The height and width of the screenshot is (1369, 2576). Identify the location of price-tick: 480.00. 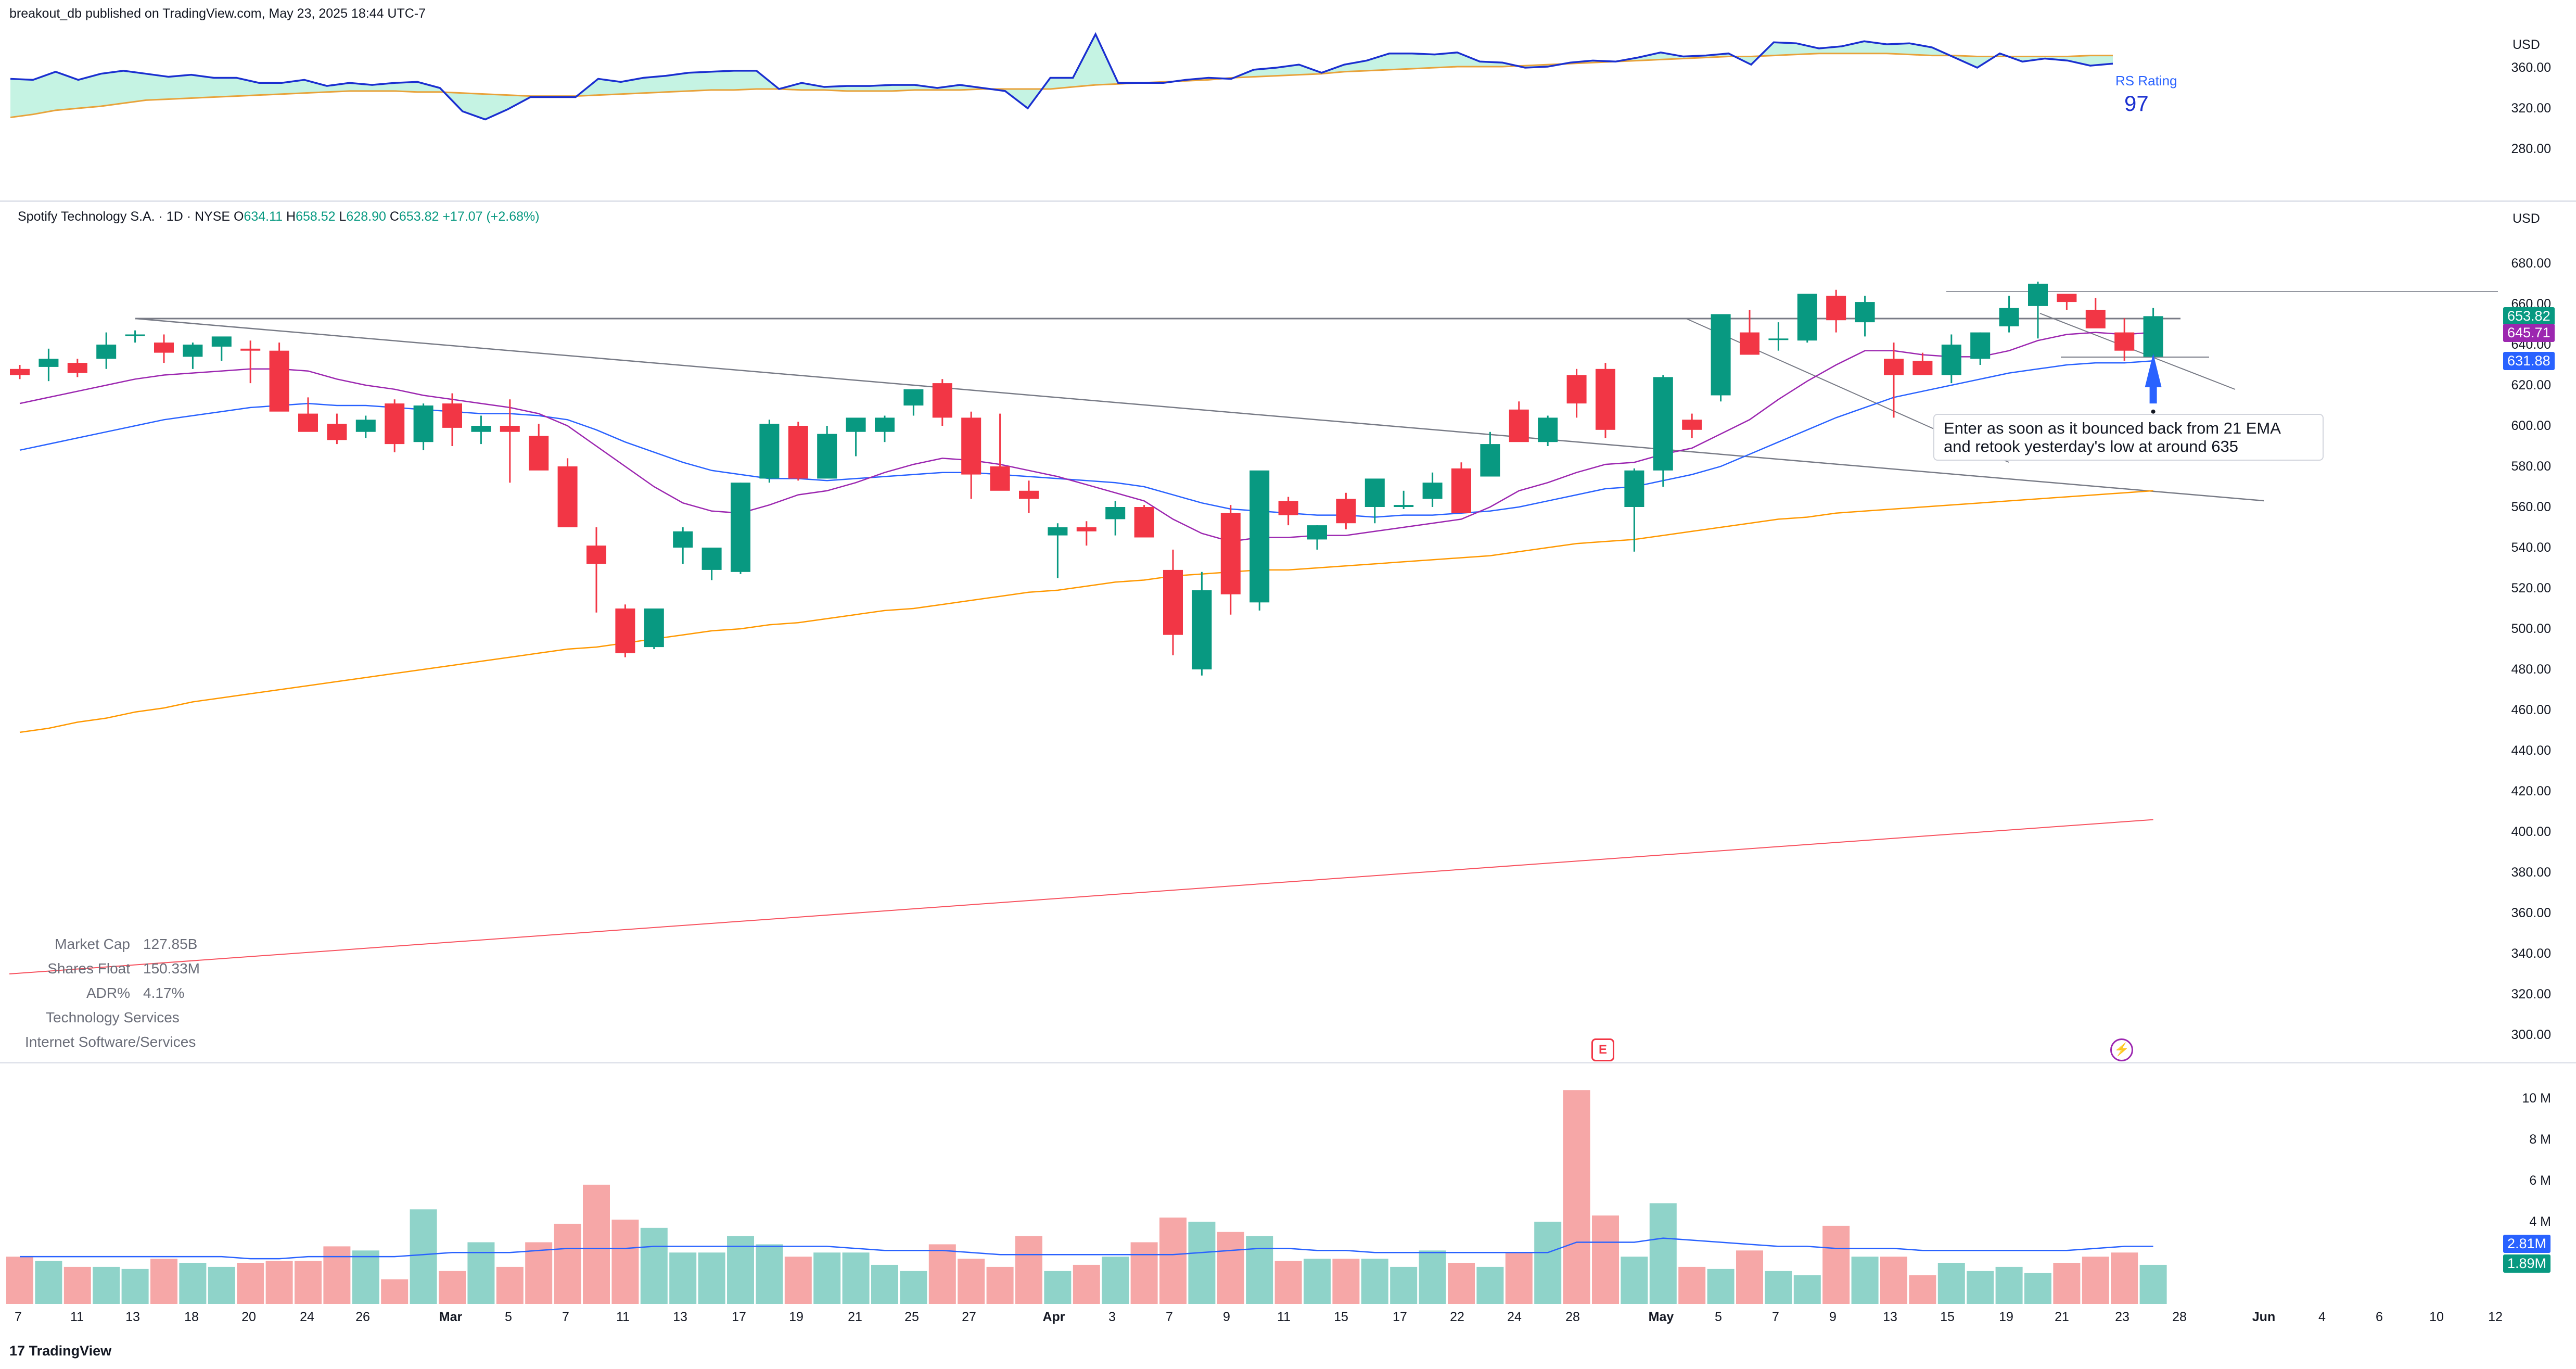
(2531, 670).